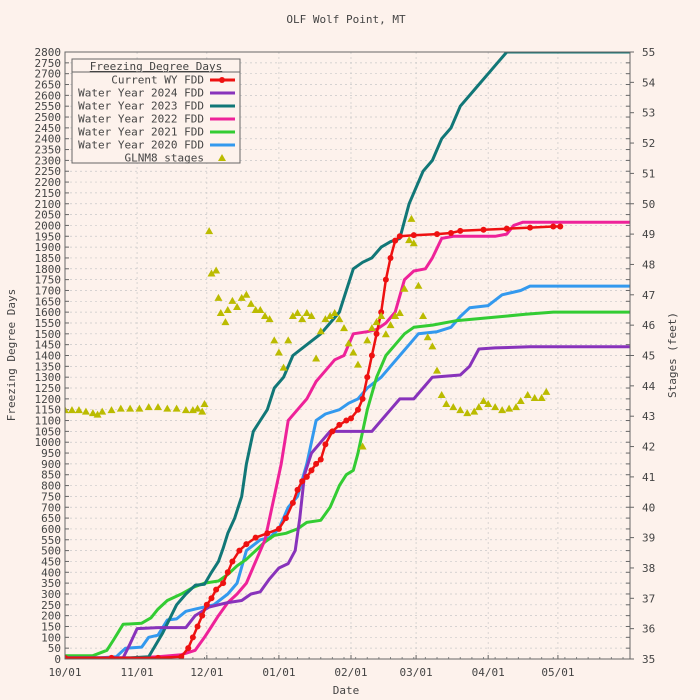 This screenshot has height=700, width=700. I want to click on y-tick-label: 1350, so click(48, 366).